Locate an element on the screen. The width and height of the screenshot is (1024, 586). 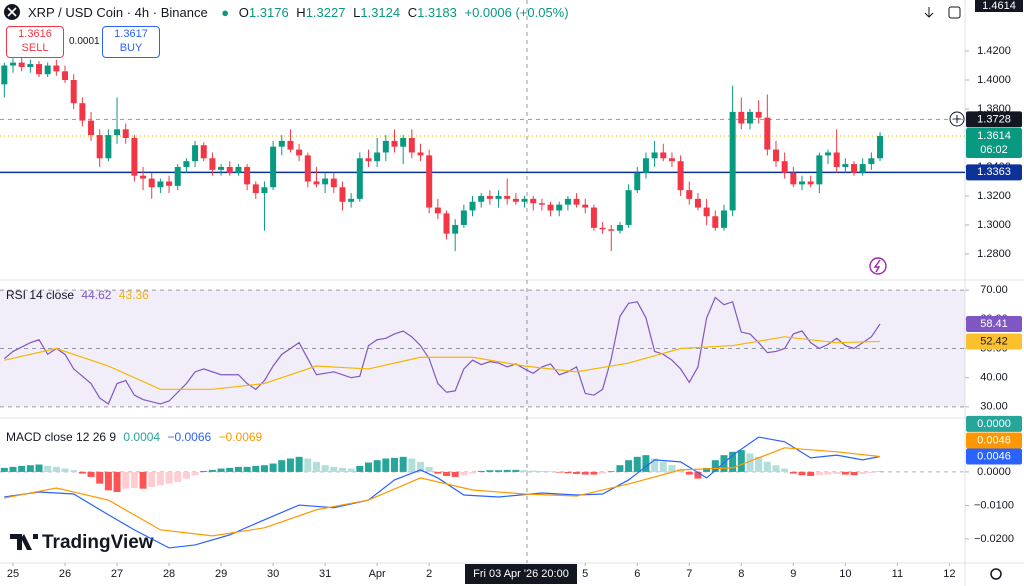
event-icon-glyph is located at coordinates (877, 266).